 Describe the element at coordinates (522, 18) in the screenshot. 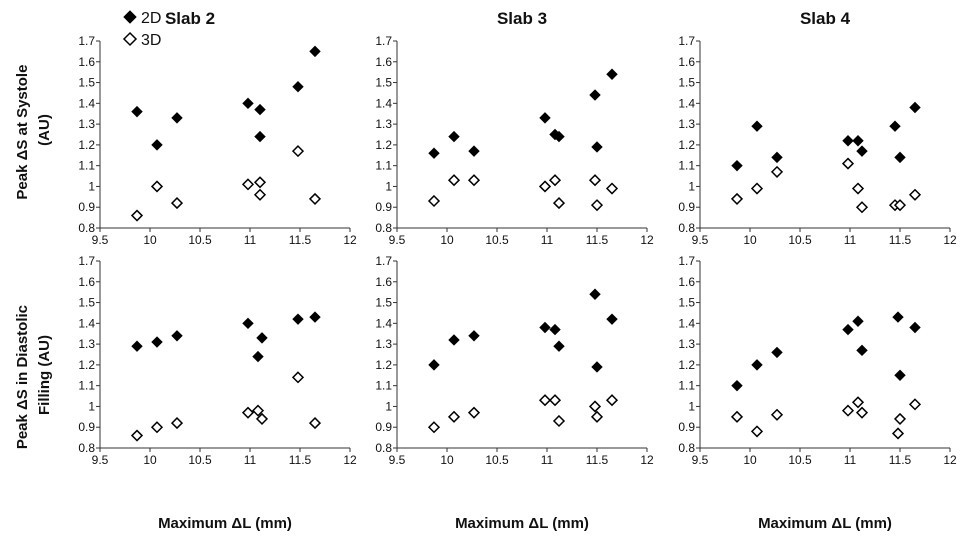

I see `panel-r1c2-title: Slab 3` at that location.